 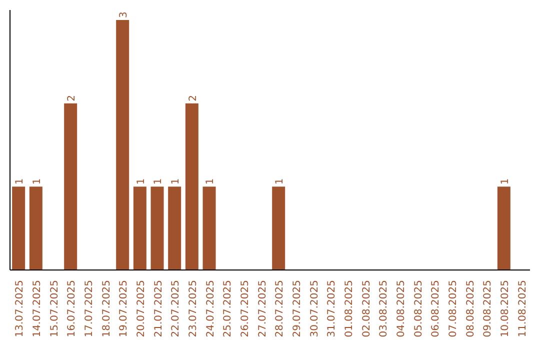 What do you see at coordinates (106, 309) in the screenshot?
I see `x-tick-label: 18.07.2025` at bounding box center [106, 309].